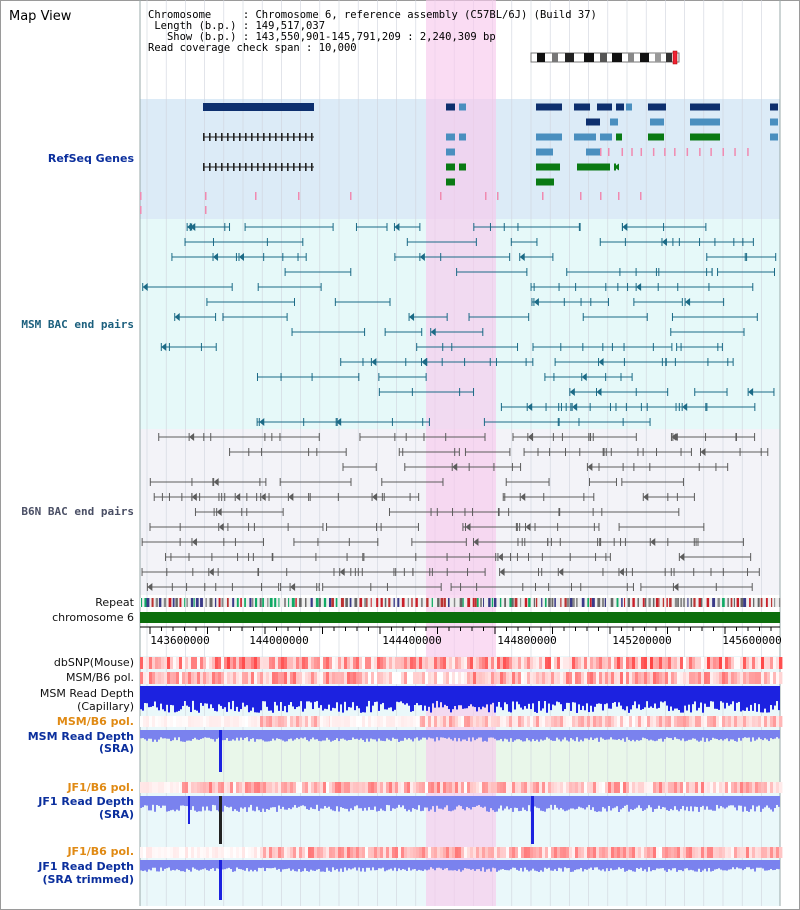  Describe the element at coordinates (90, 158) in the screenshot. I see `track-label-refseq: RefSeq Genes` at that location.